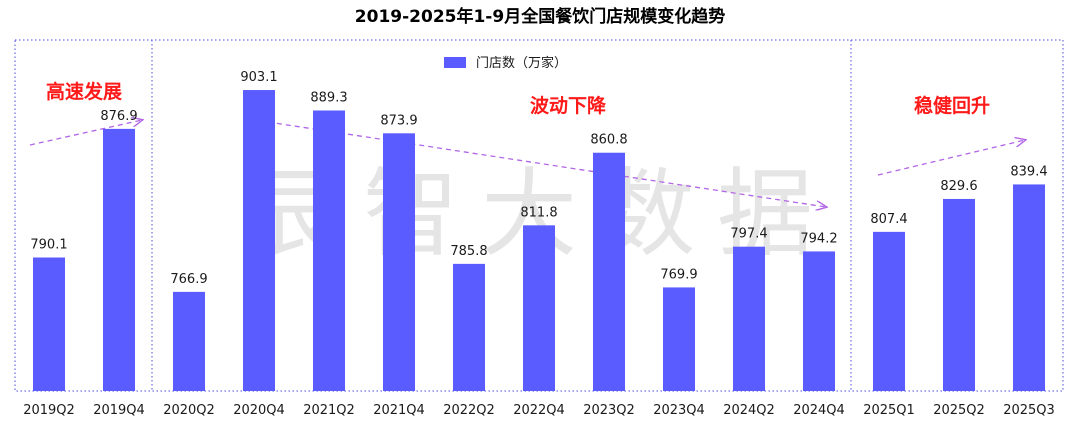 This screenshot has width=1080, height=425. I want to click on bar-2025Q2, so click(959, 294).